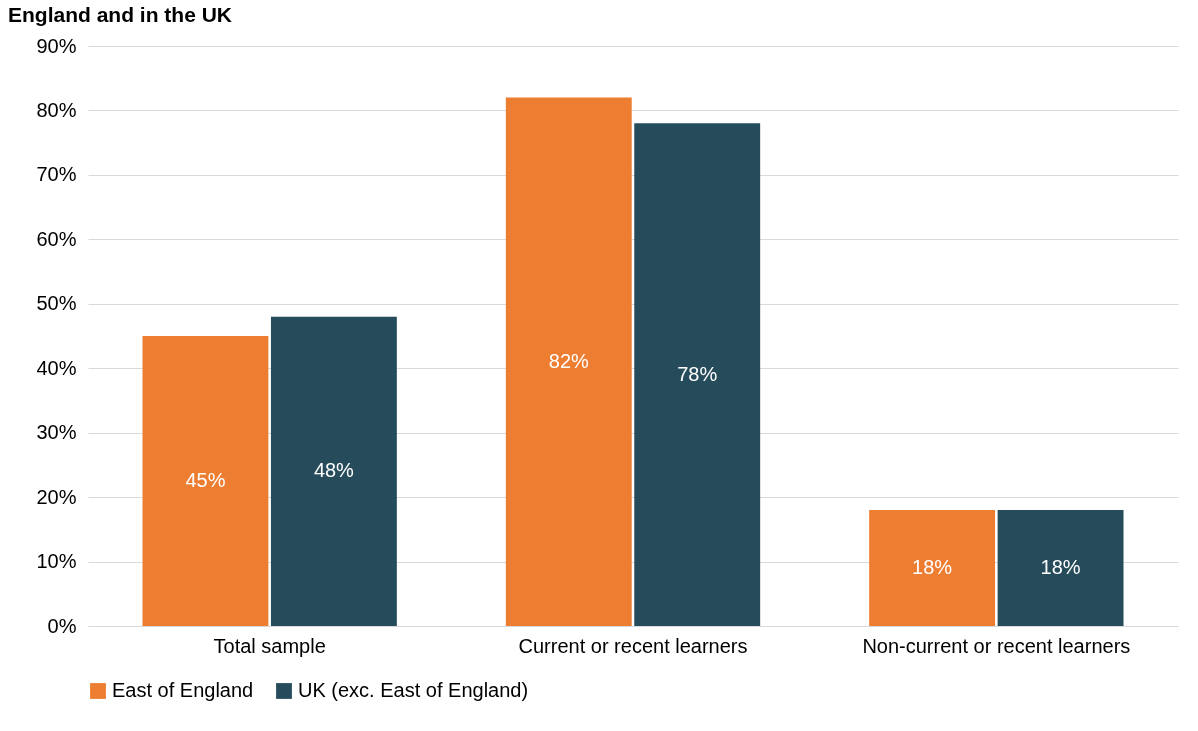  I want to click on data-label: 45%, so click(205, 480).